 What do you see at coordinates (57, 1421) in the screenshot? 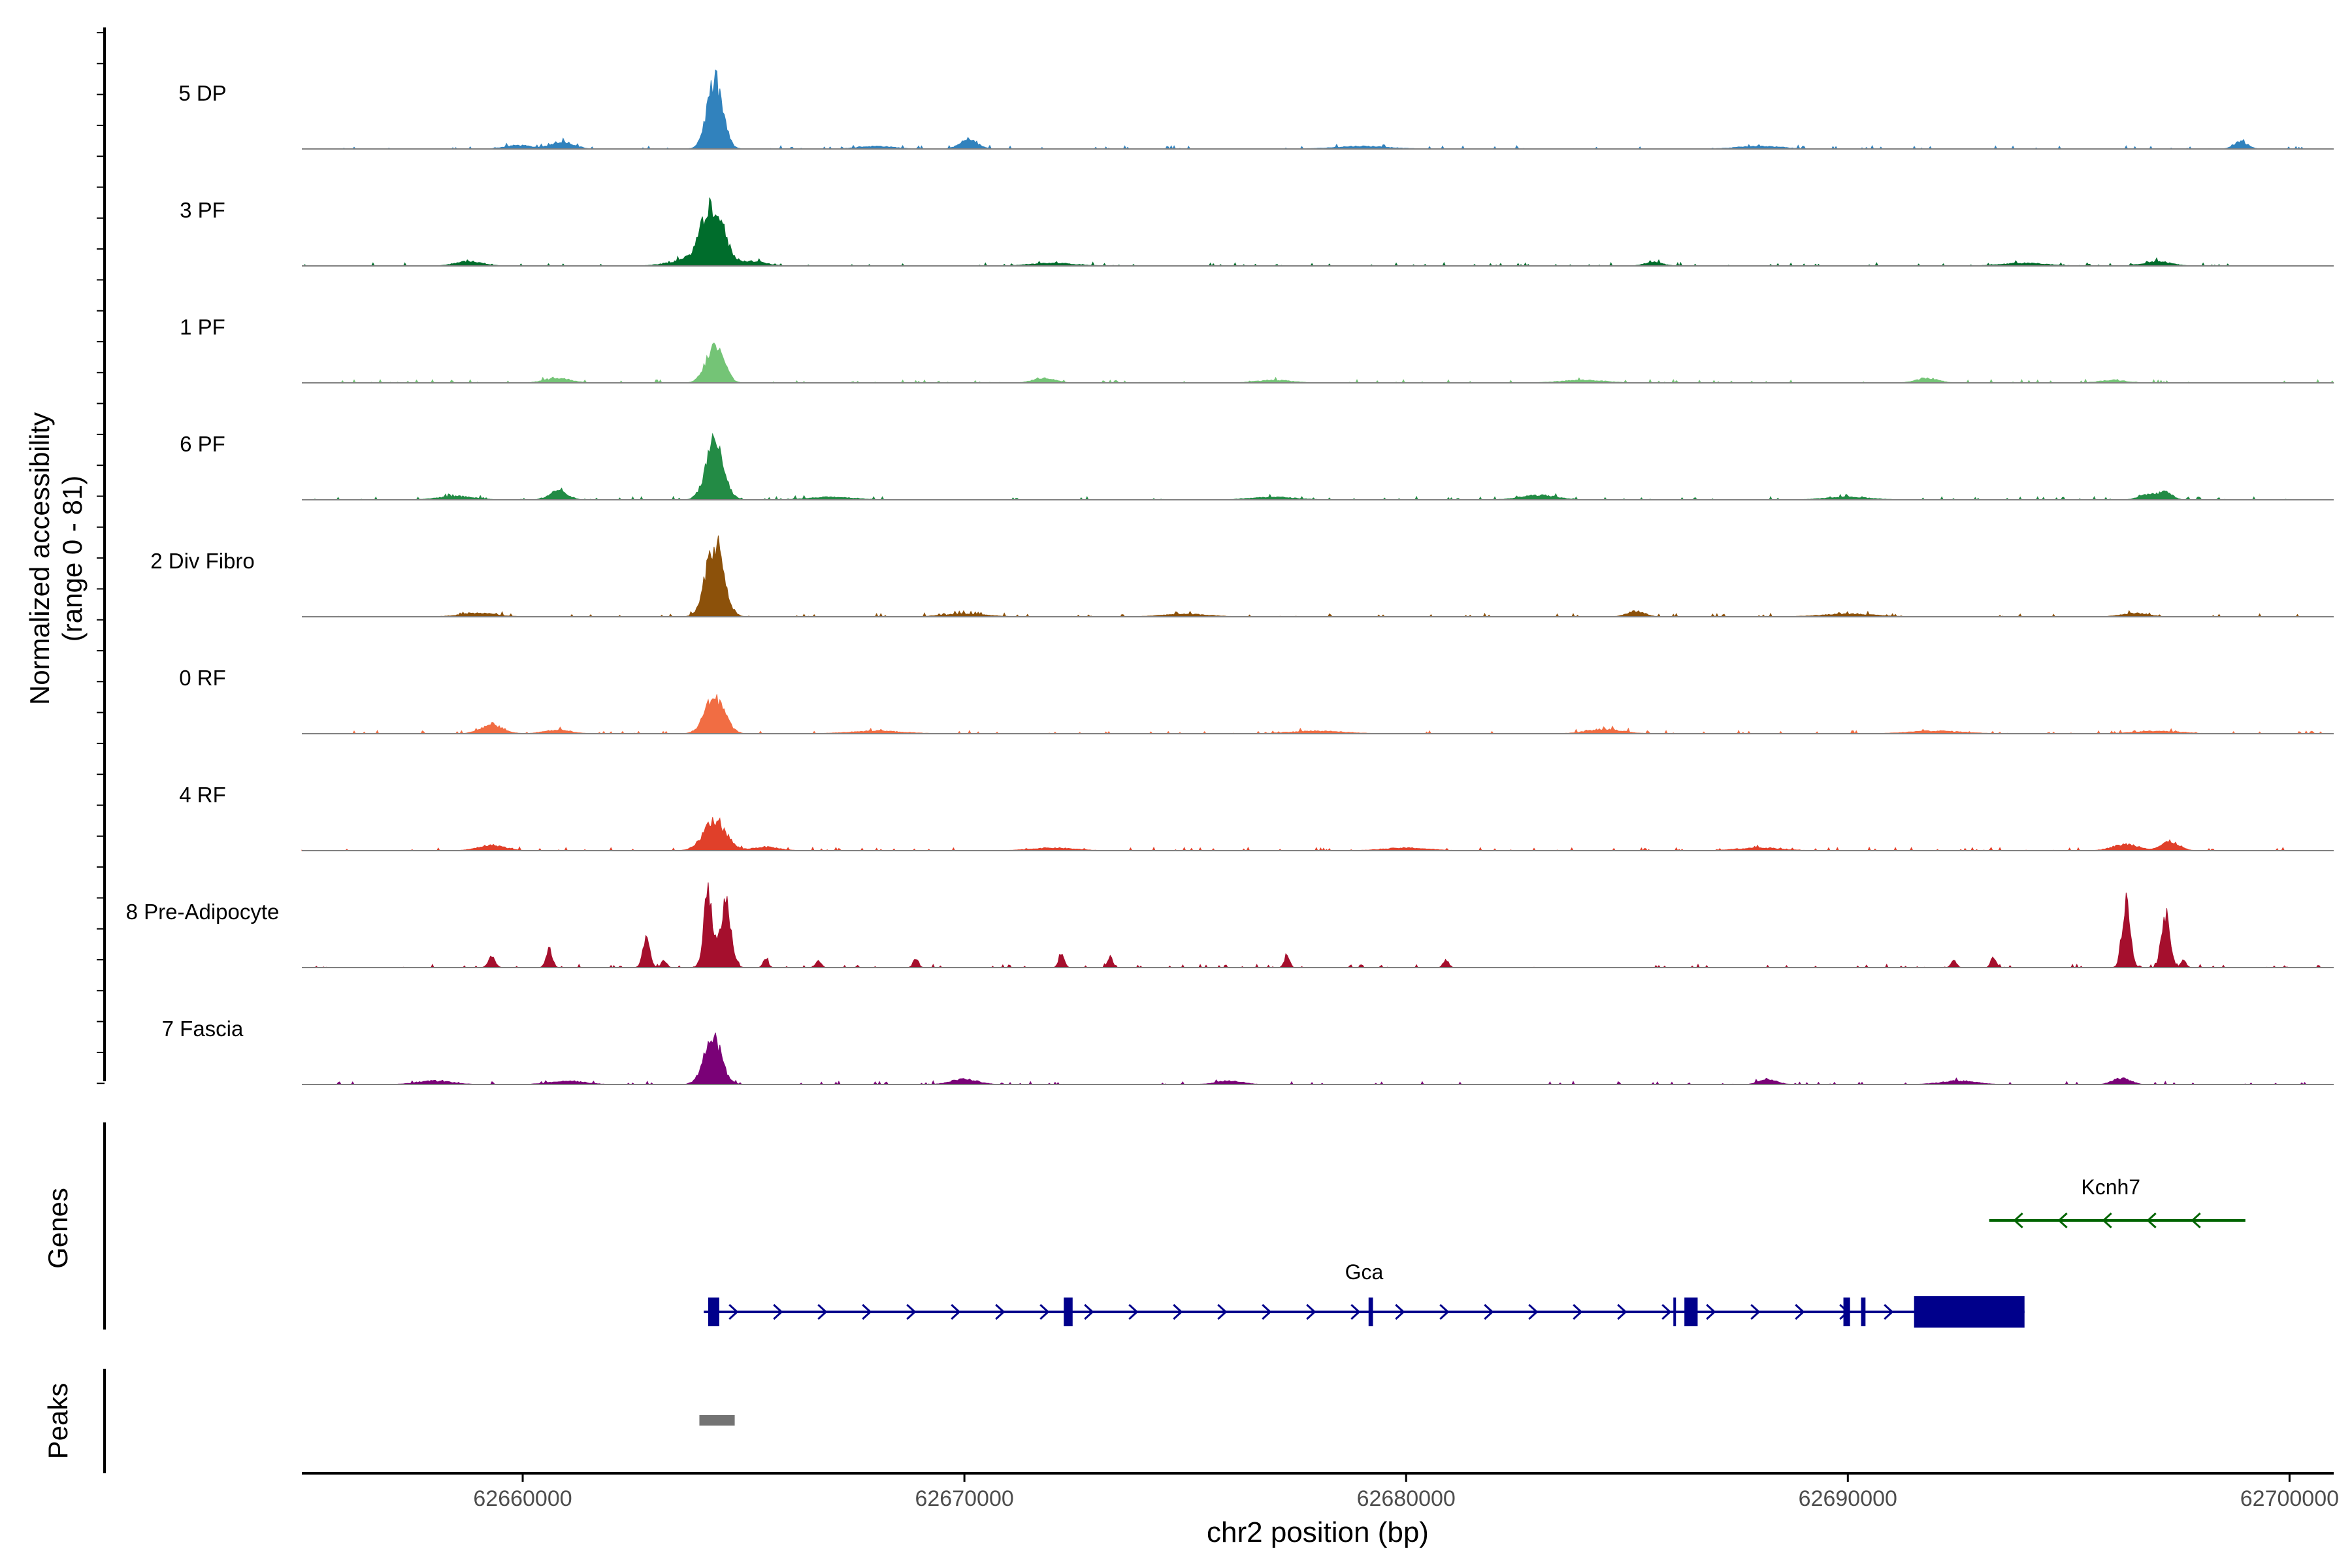
I see `peaks-label: Peaks` at bounding box center [57, 1421].